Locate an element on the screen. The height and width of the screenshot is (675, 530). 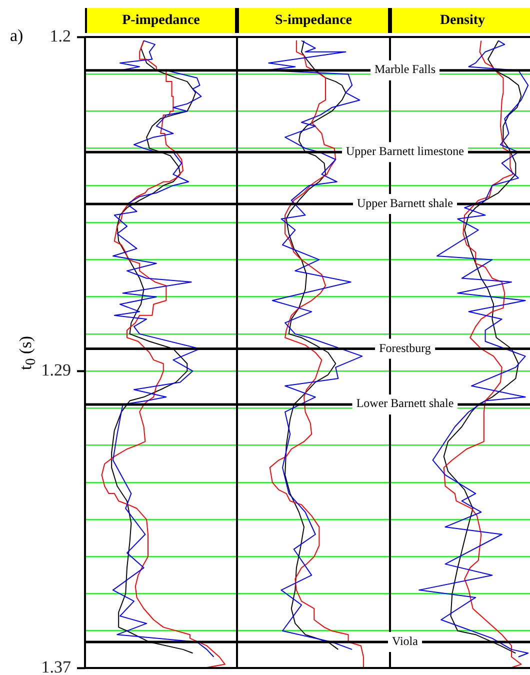
chart-title: P-impedance is located at coordinates (161, 20).